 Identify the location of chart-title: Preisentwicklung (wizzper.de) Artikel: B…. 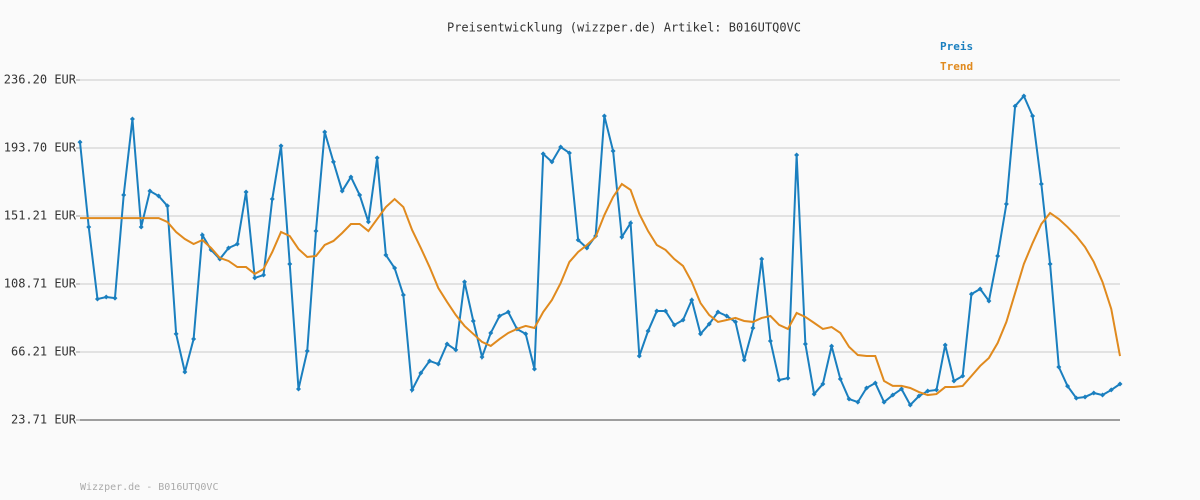
(624, 28).